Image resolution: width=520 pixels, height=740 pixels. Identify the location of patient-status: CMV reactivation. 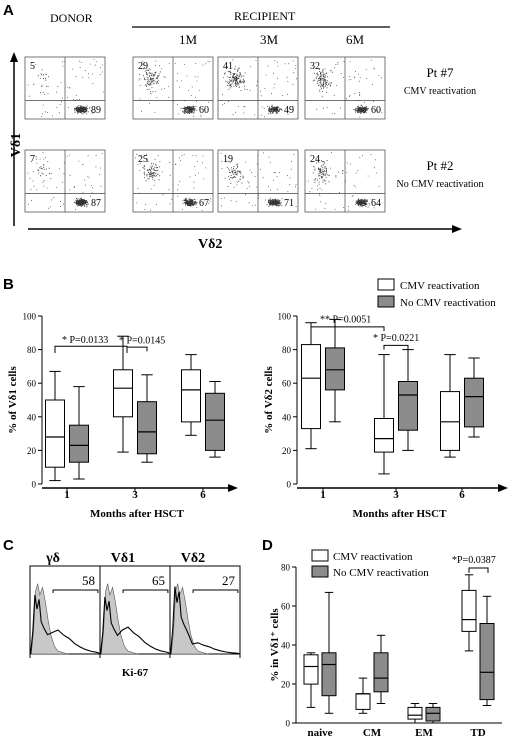
(440, 91).